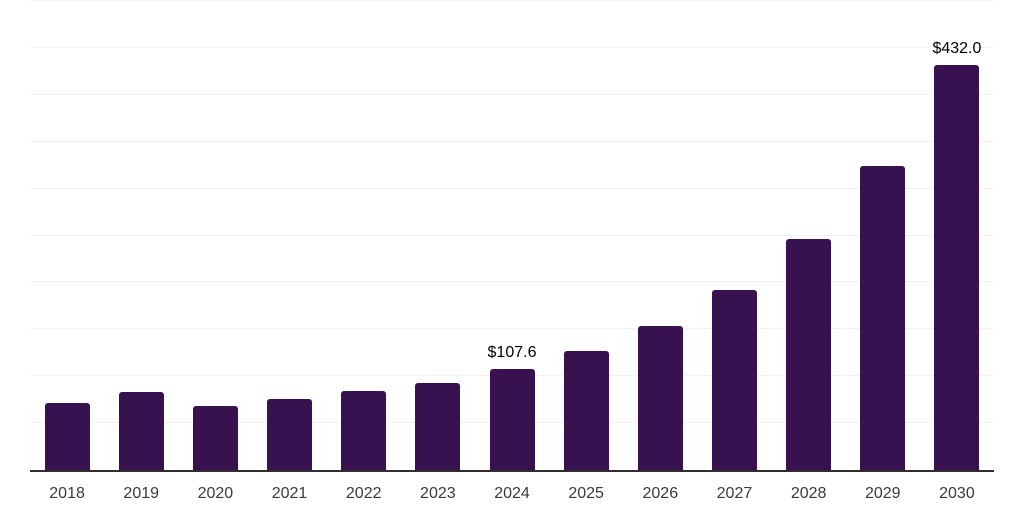 The width and height of the screenshot is (1024, 512). Describe the element at coordinates (141, 431) in the screenshot. I see `bar-2019` at that location.